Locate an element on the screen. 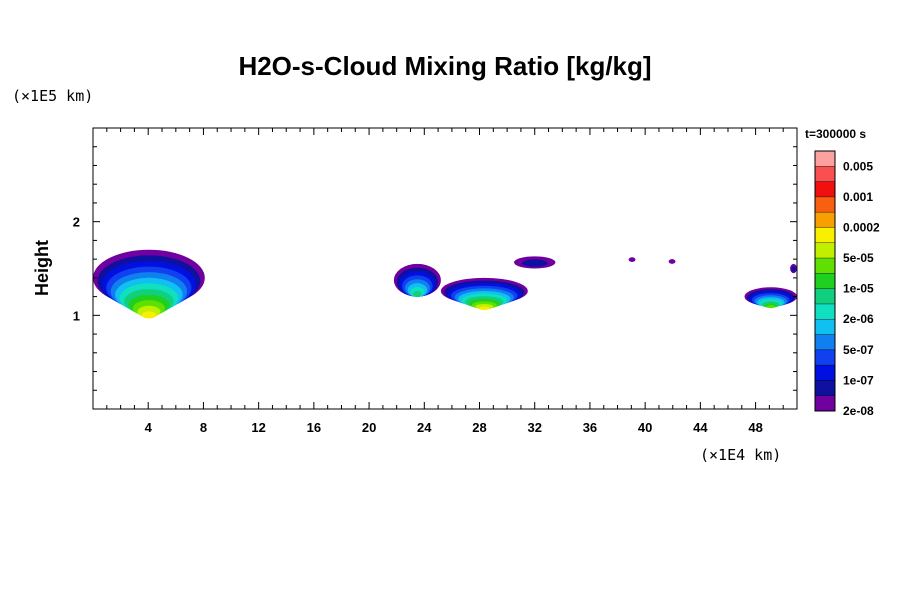 Image resolution: width=900 pixels, height=600 pixels. x-tick-label: 32 is located at coordinates (534, 427).